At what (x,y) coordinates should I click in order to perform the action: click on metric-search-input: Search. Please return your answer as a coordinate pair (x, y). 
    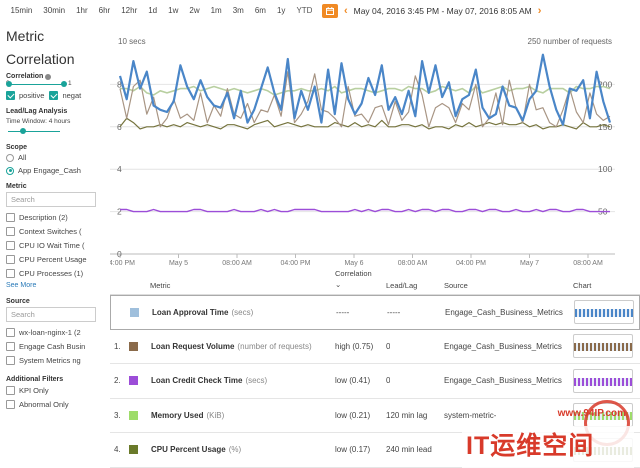
    Looking at the image, I should click on (51, 199).